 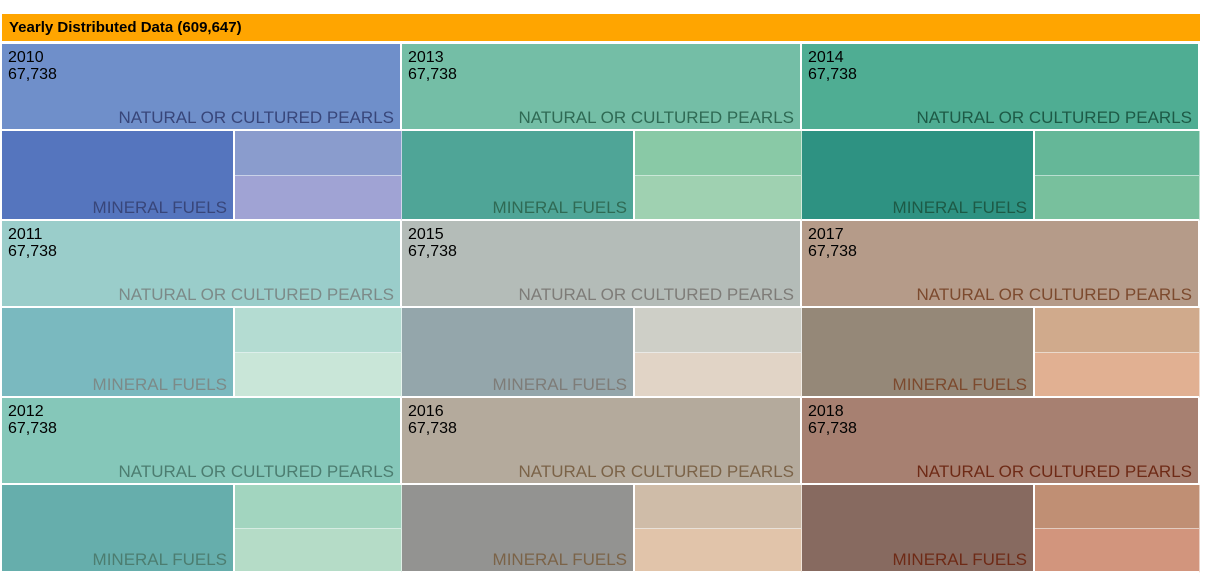 I want to click on treemap-cell: NATURAL OR CULTURED PEARLS 2012 67,738, so click(x=202, y=441).